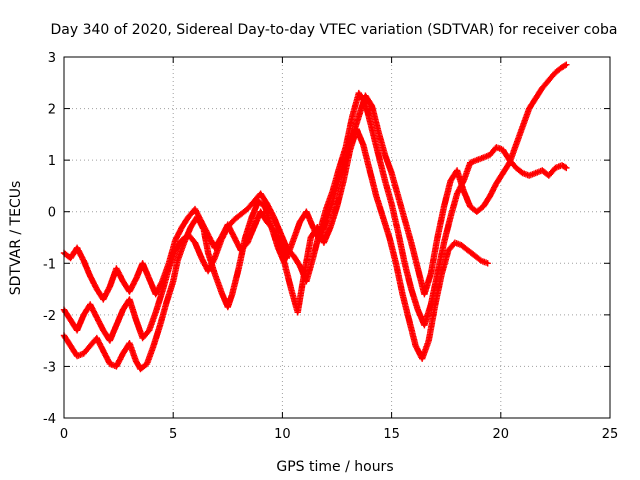 The height and width of the screenshot is (480, 640). I want to click on y-tick-label: -4, so click(49, 419).